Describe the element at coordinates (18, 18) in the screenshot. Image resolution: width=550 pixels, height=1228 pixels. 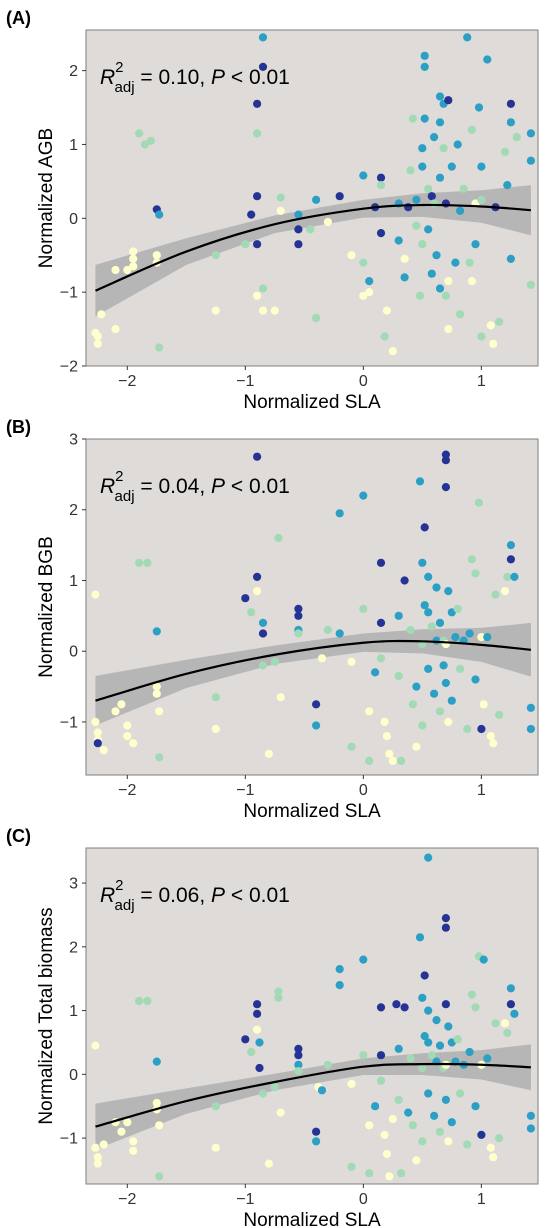
I see `panel-label: (A)` at that location.